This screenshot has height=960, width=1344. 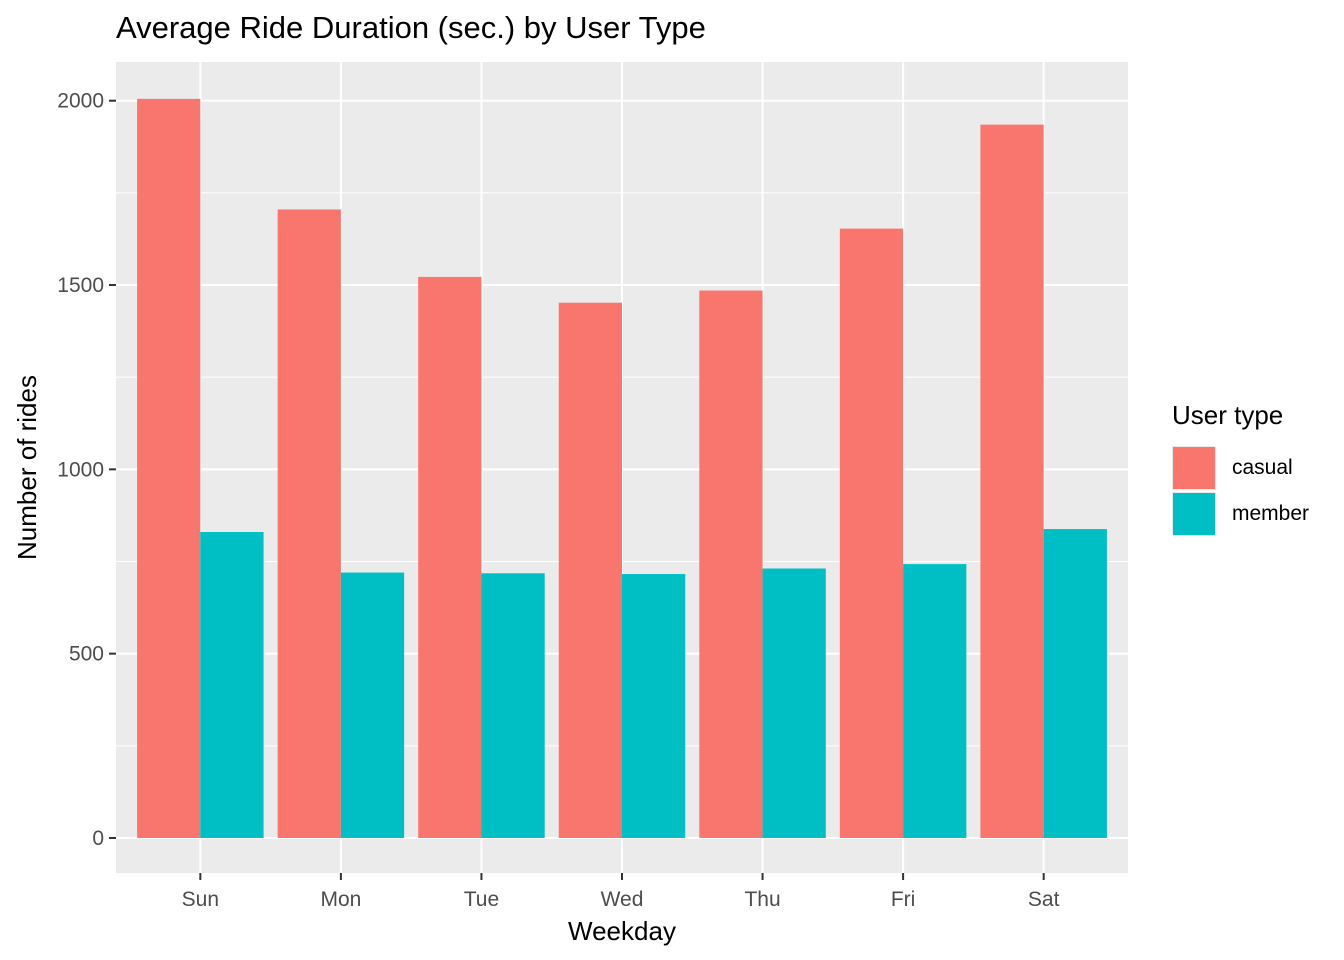 I want to click on y-tick-label: 2000, so click(x=80, y=101).